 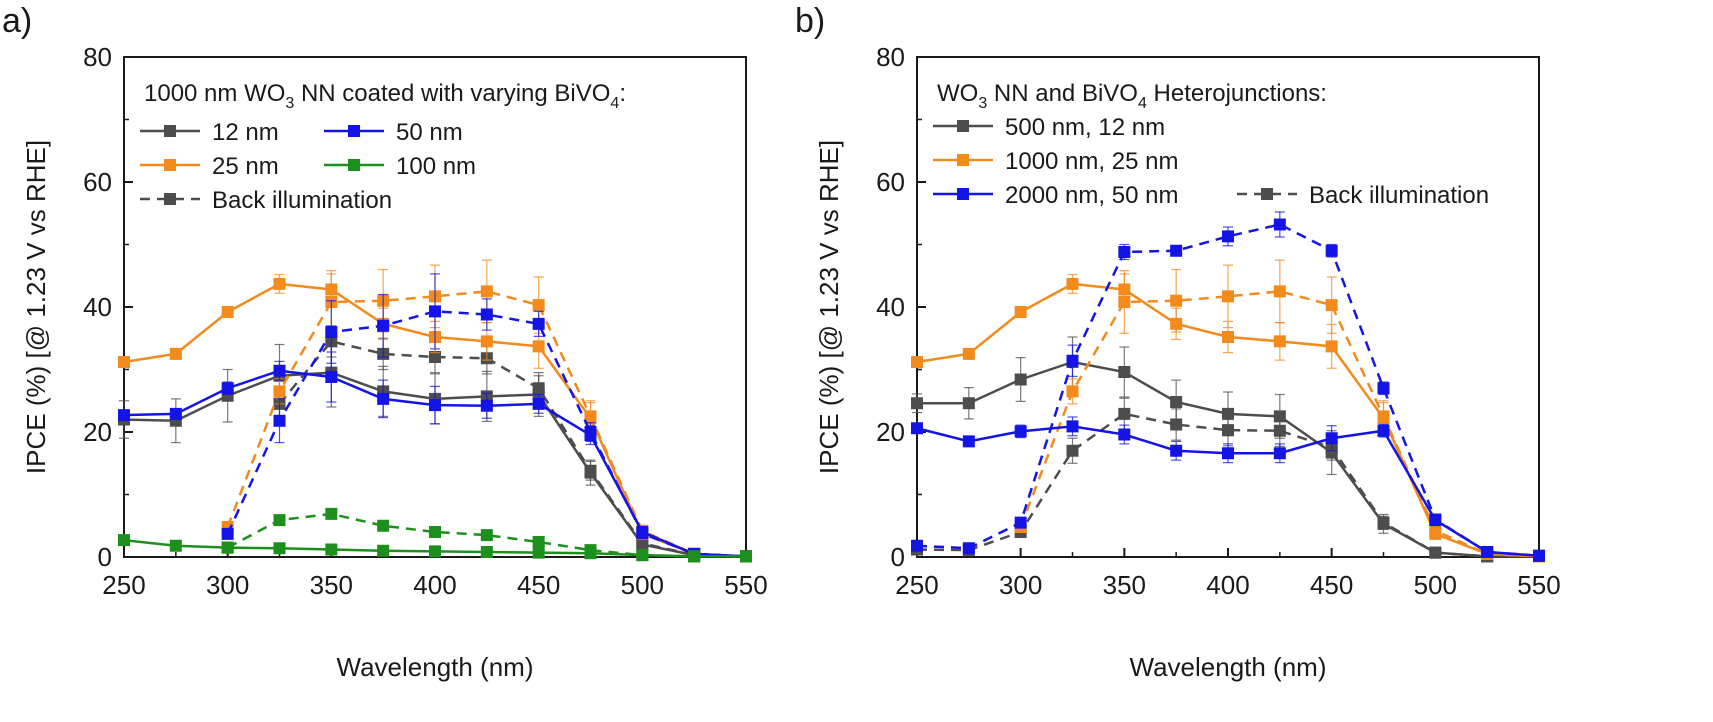 What do you see at coordinates (810, 21) in the screenshot?
I see `panel-label: b)` at bounding box center [810, 21].